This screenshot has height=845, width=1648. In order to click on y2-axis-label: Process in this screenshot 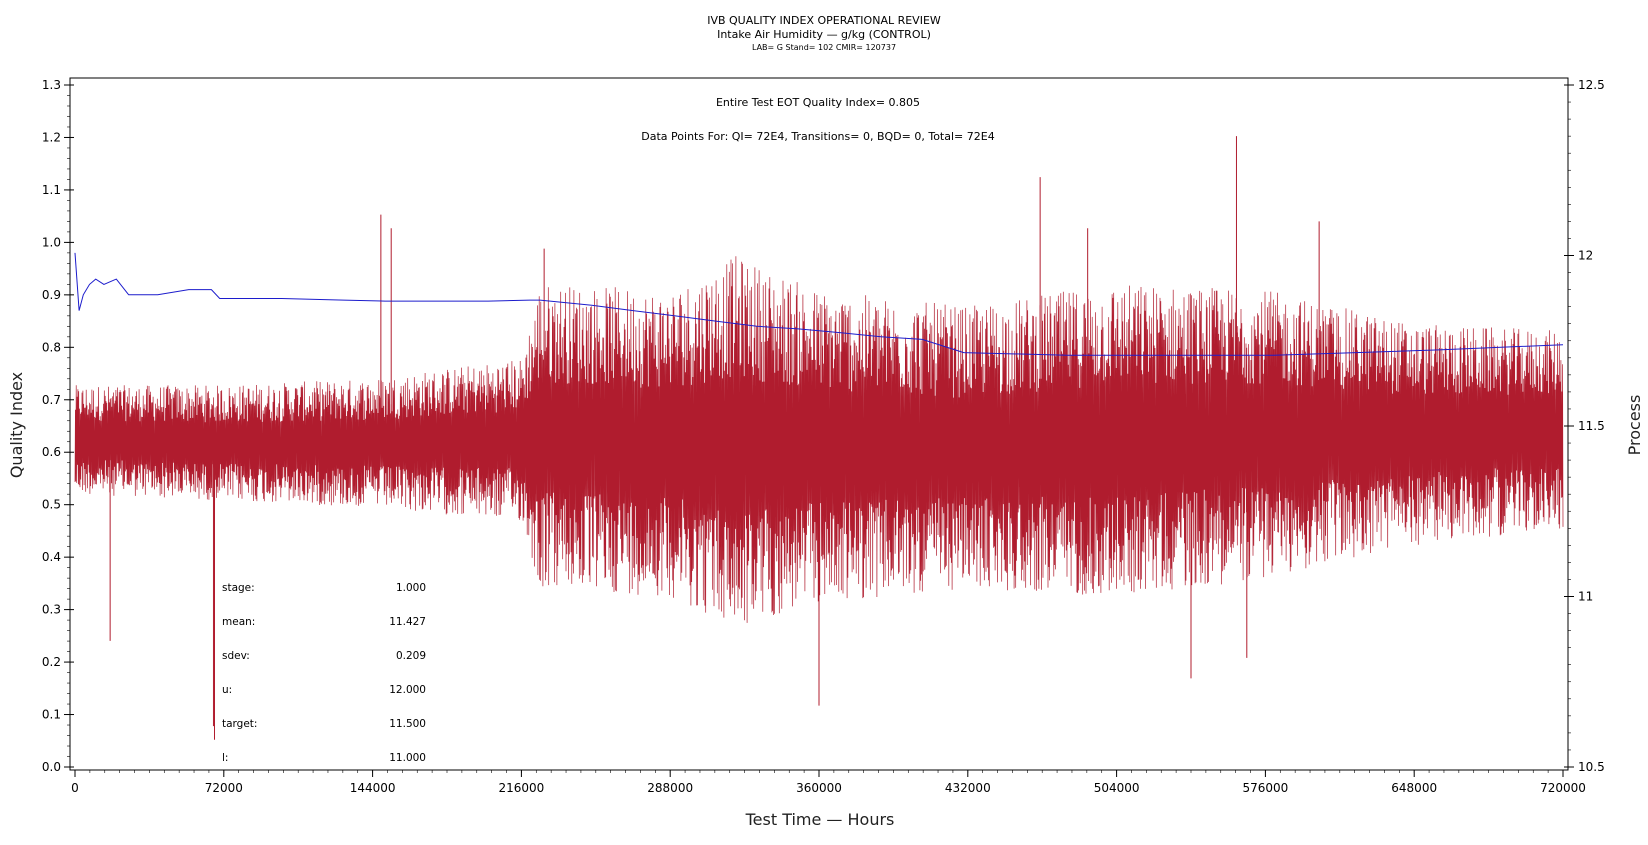, I will do `click(1634, 425)`.